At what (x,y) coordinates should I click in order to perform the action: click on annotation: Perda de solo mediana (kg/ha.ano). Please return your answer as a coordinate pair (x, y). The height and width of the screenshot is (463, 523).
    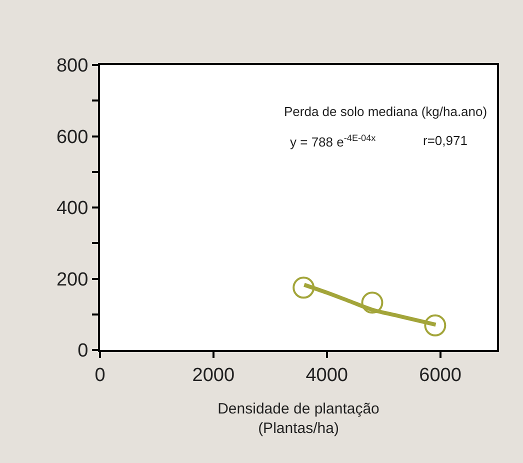
    Looking at the image, I should click on (386, 111).